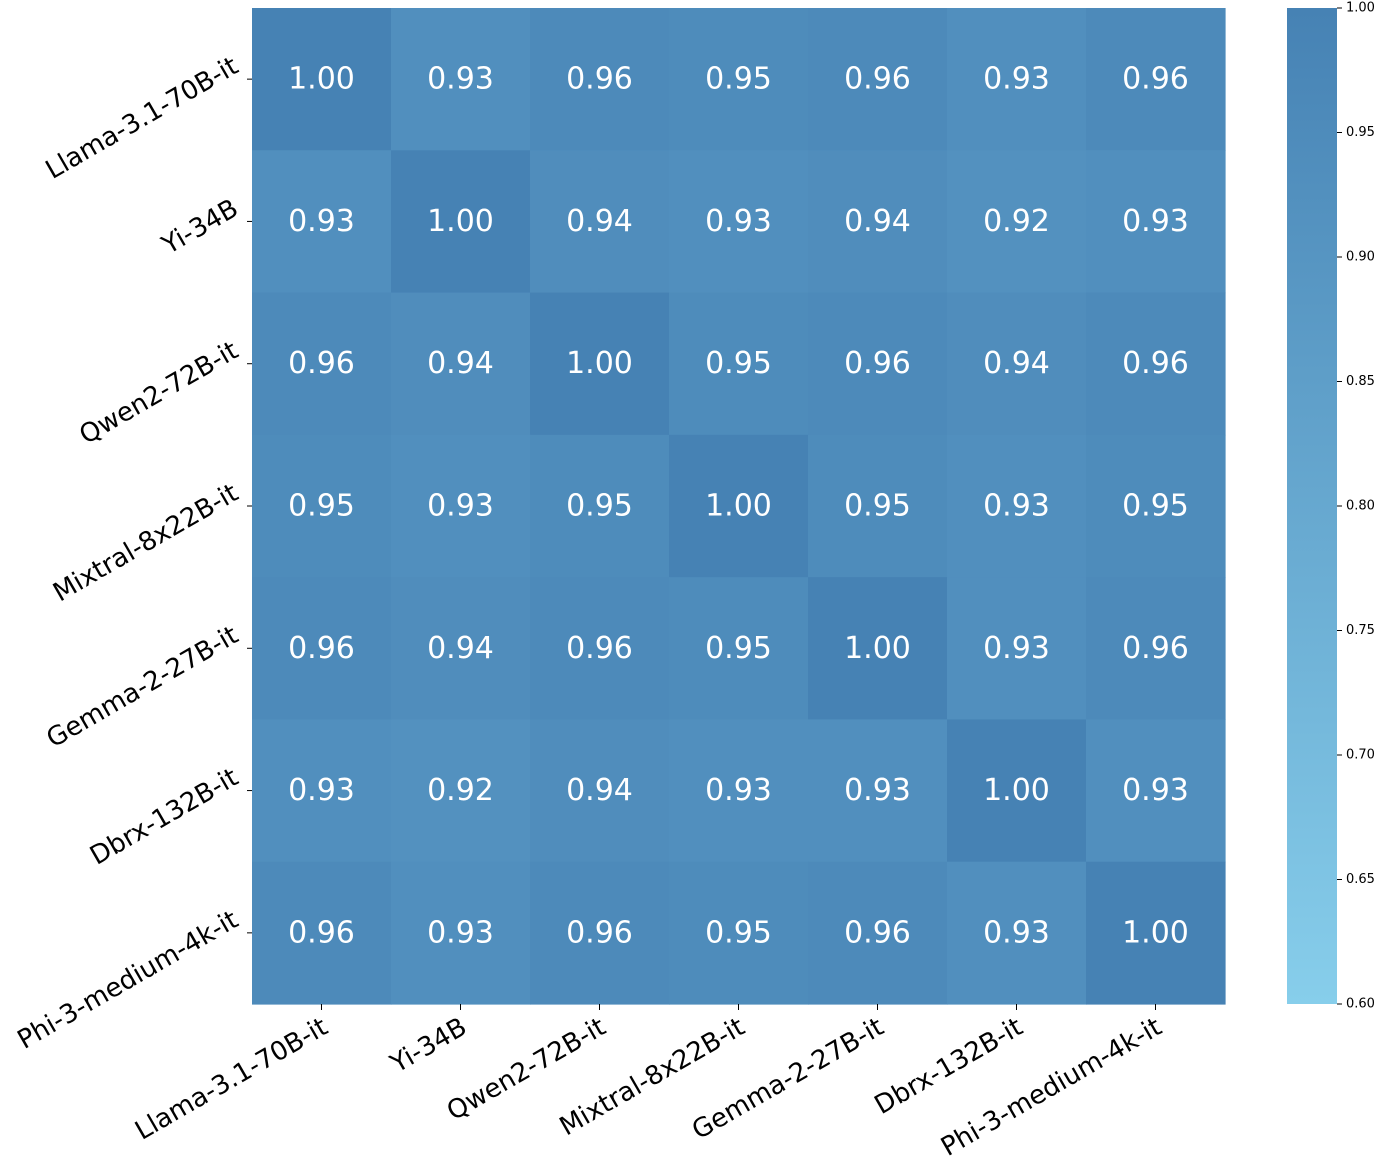 Image resolution: width=1380 pixels, height=1169 pixels. Describe the element at coordinates (460, 221) in the screenshot. I see `cell-value-label-1-1: 1.00` at that location.